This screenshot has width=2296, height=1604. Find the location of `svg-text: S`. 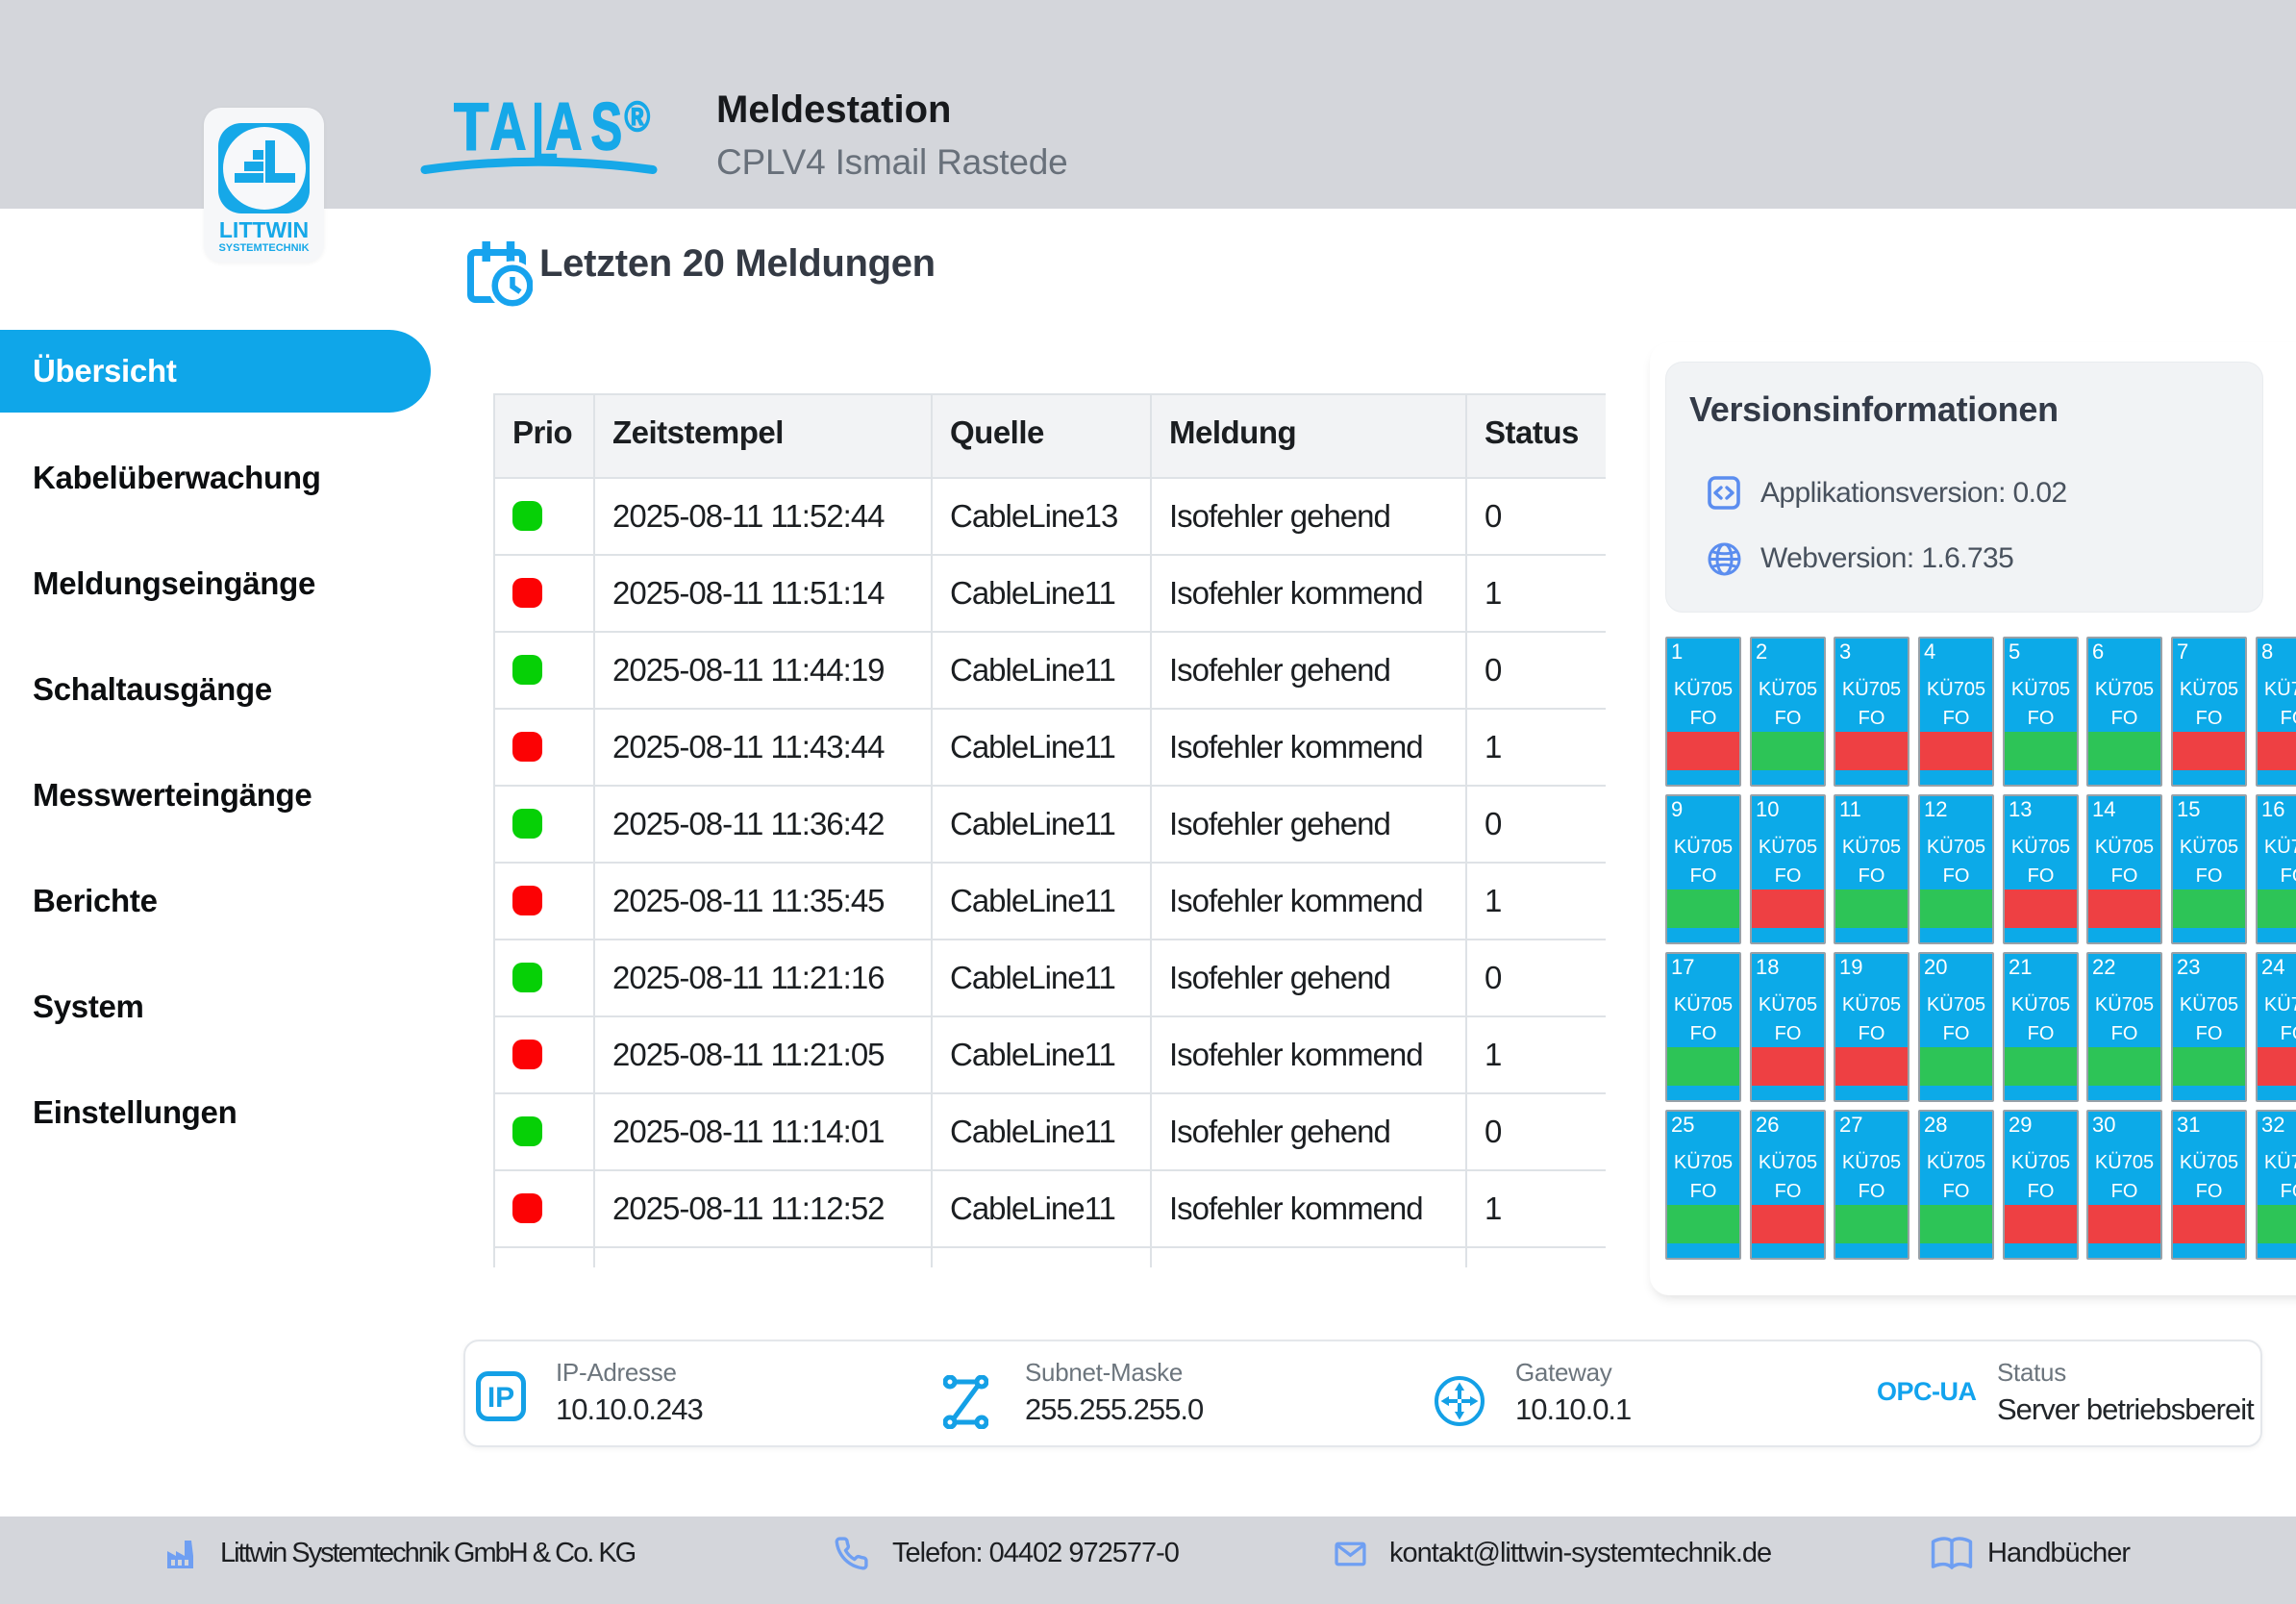

svg-text: S is located at coordinates (607, 131).